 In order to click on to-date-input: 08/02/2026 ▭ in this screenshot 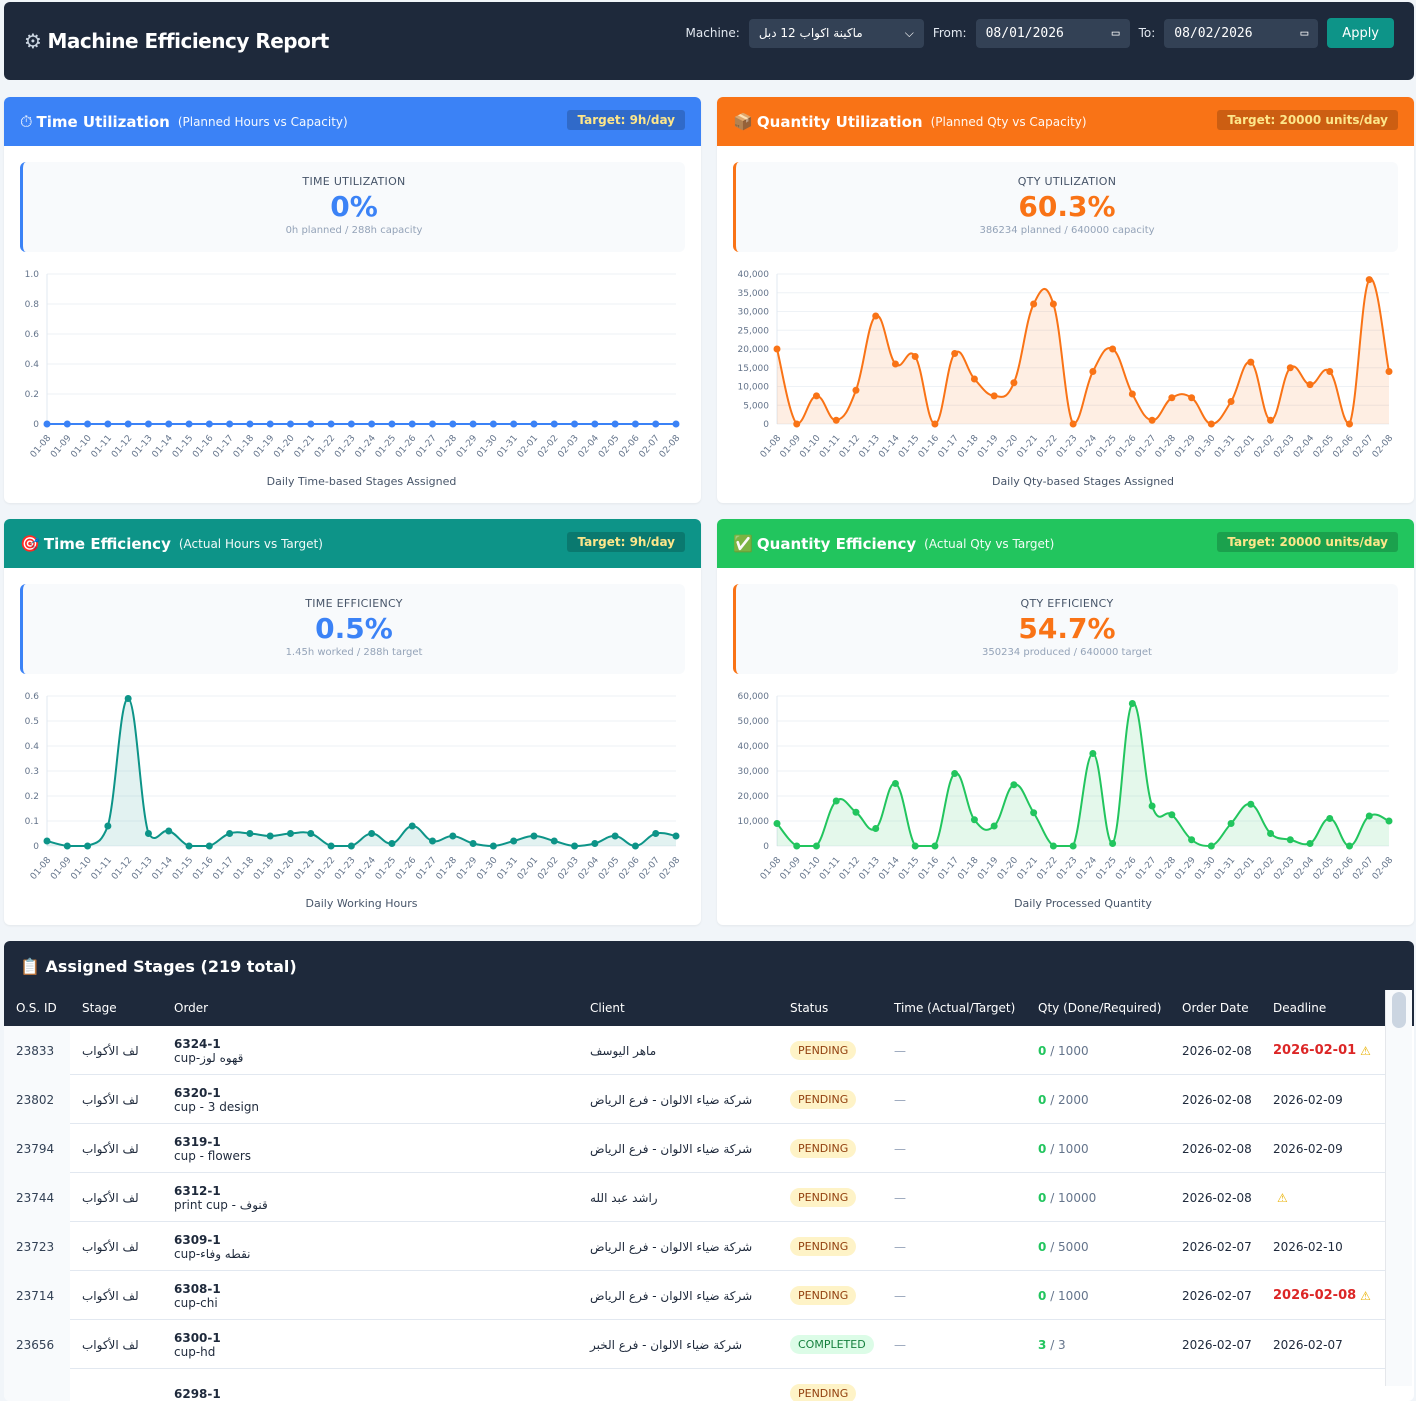, I will do `click(1241, 33)`.